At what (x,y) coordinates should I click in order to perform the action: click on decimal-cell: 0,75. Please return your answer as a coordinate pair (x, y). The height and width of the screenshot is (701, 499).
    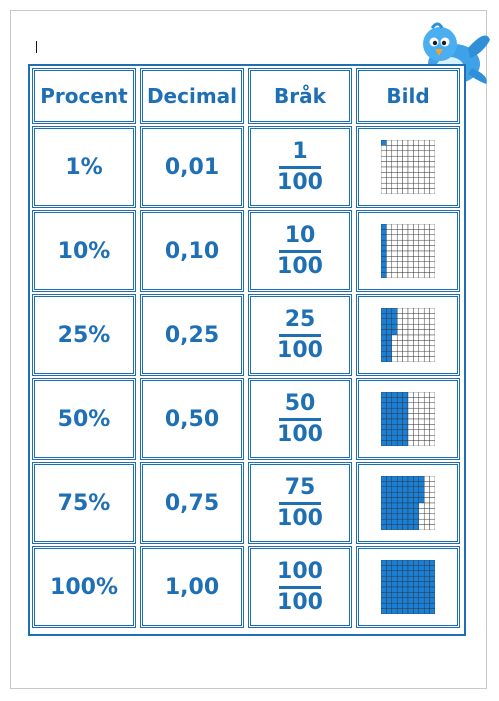
    Looking at the image, I should click on (192, 503).